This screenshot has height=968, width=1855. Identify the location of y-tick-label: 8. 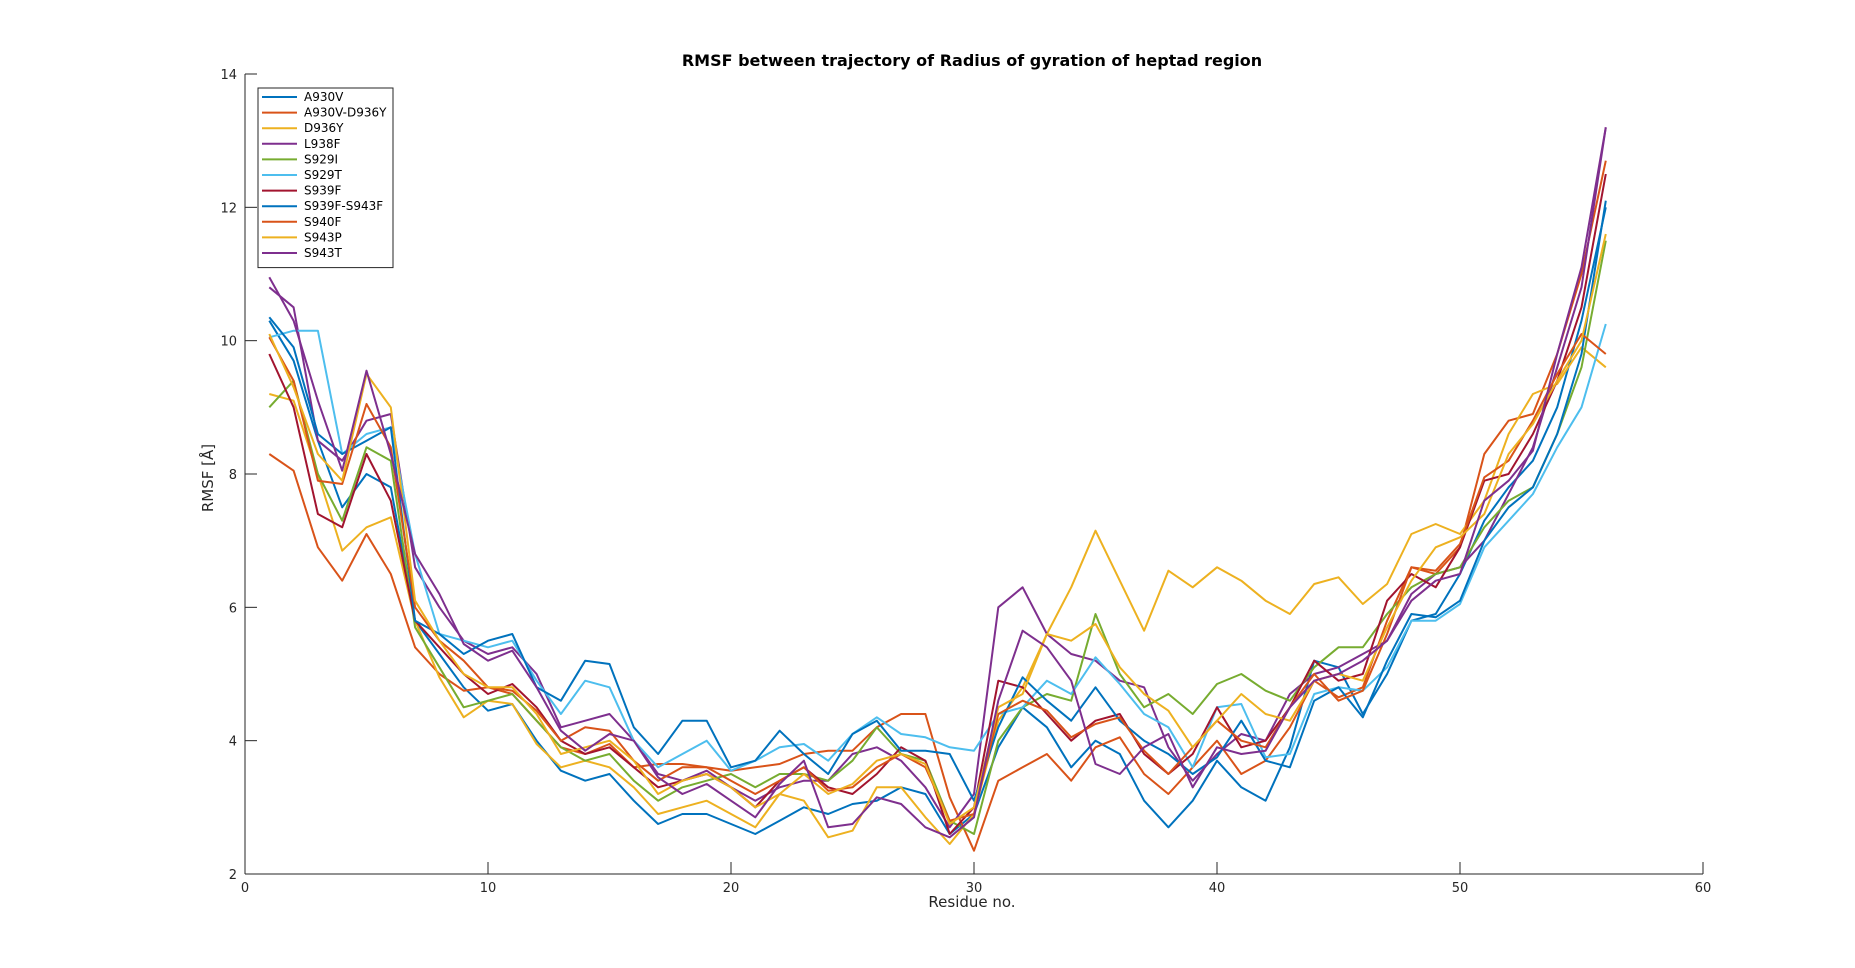
(233, 475).